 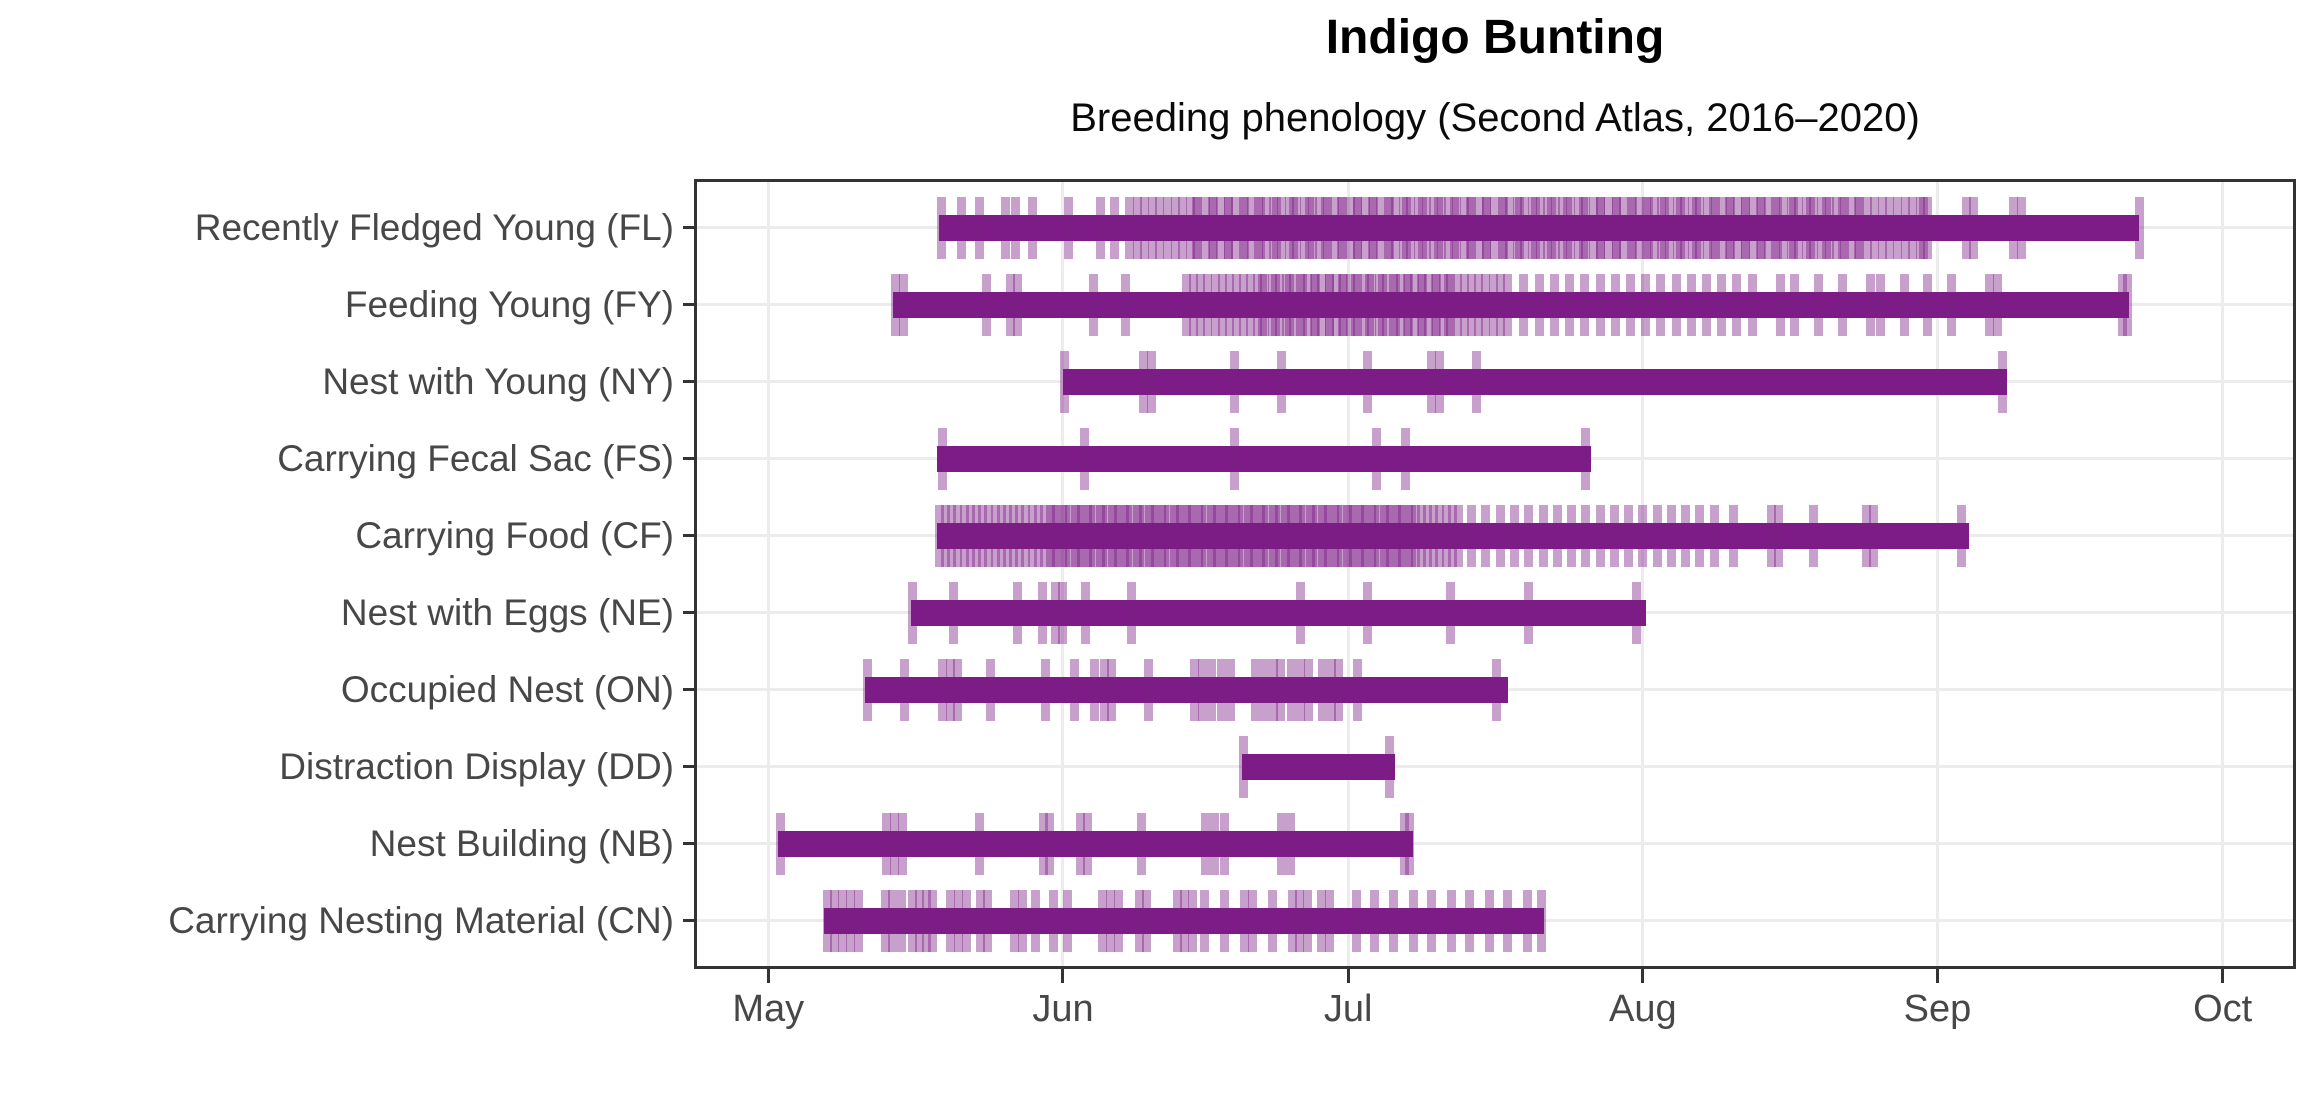 I want to click on range-bar-ne, so click(x=1278, y=612).